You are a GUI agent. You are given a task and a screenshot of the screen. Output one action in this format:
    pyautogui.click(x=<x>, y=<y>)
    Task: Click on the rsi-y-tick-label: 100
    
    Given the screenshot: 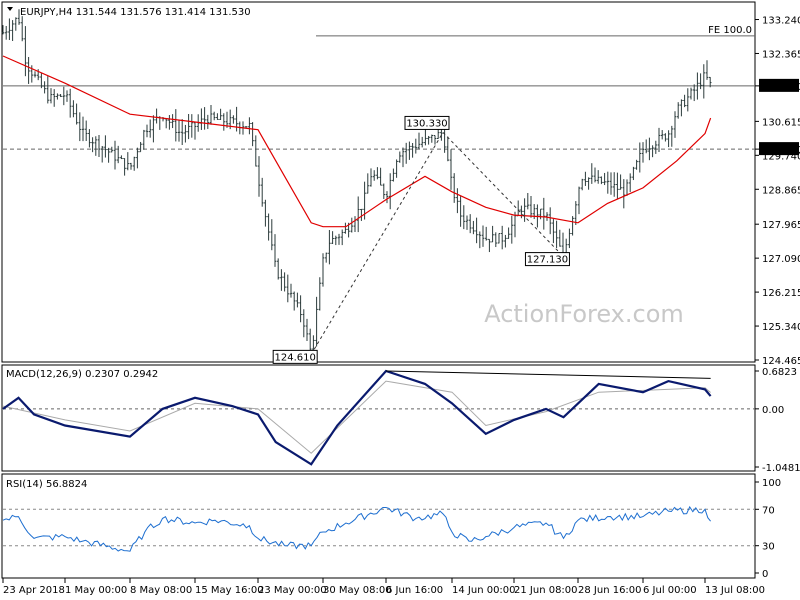 What is the action you would take?
    pyautogui.click(x=771, y=483)
    